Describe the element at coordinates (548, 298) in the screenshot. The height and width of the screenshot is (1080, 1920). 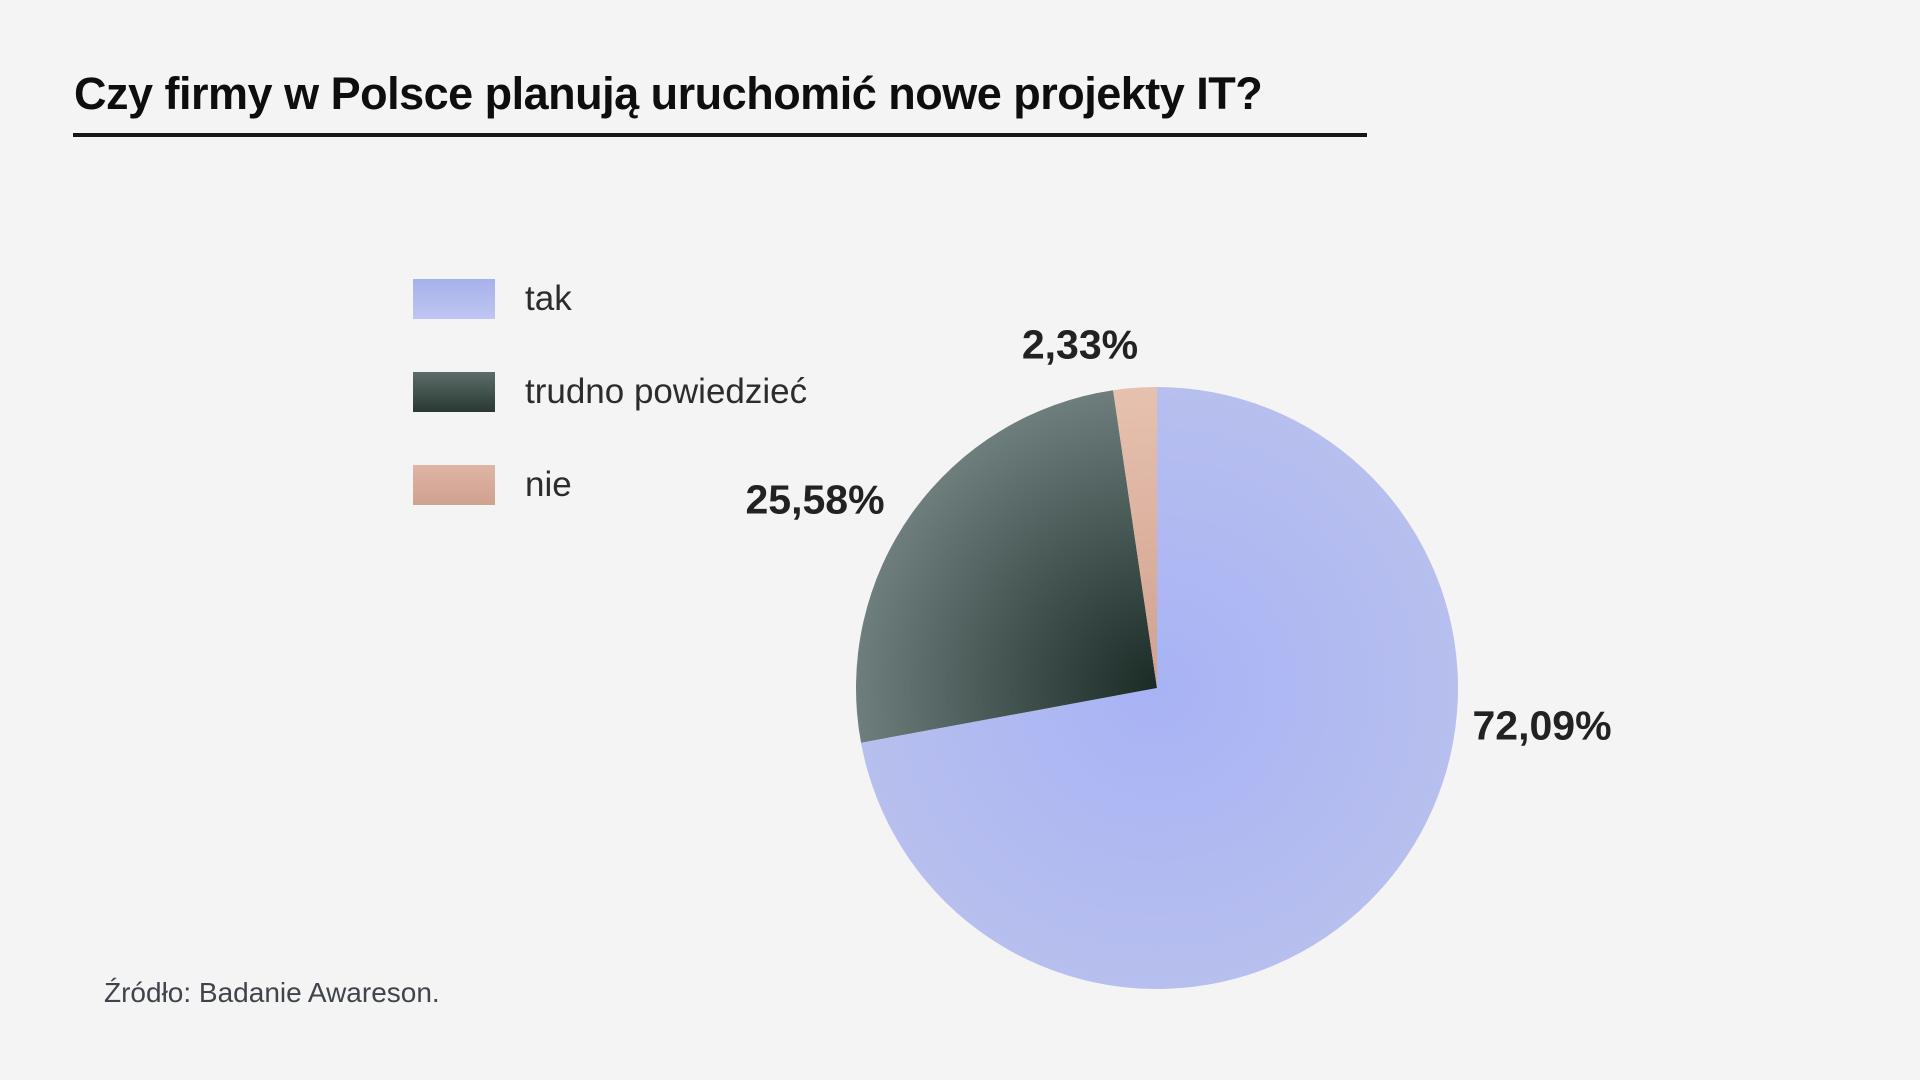
I see `legend-label-tak: tak` at that location.